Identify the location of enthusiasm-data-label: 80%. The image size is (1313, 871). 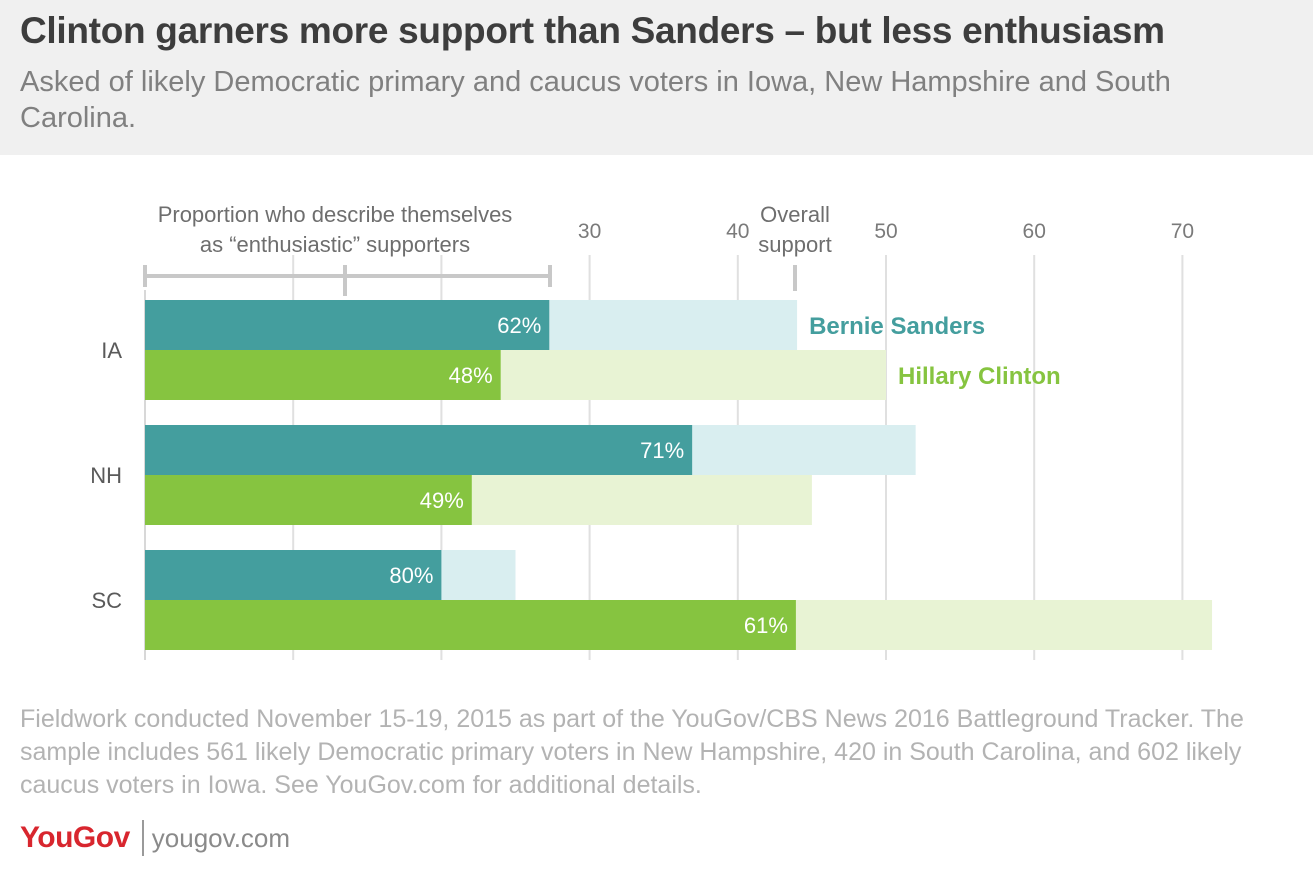
(411, 575).